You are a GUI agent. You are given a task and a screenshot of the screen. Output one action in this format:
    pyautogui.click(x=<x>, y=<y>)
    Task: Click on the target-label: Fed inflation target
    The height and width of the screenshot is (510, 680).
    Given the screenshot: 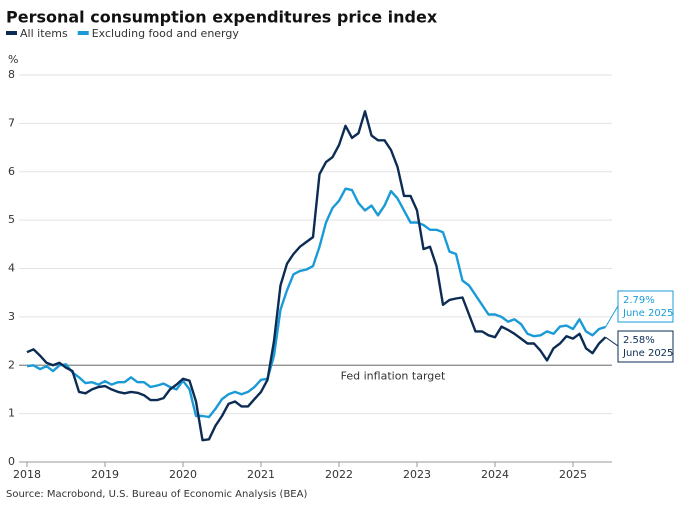 What is the action you would take?
    pyautogui.click(x=393, y=375)
    